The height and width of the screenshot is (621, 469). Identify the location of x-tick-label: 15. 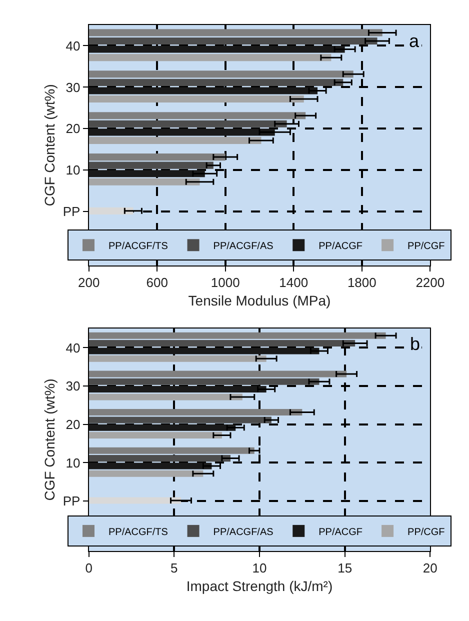
(345, 568).